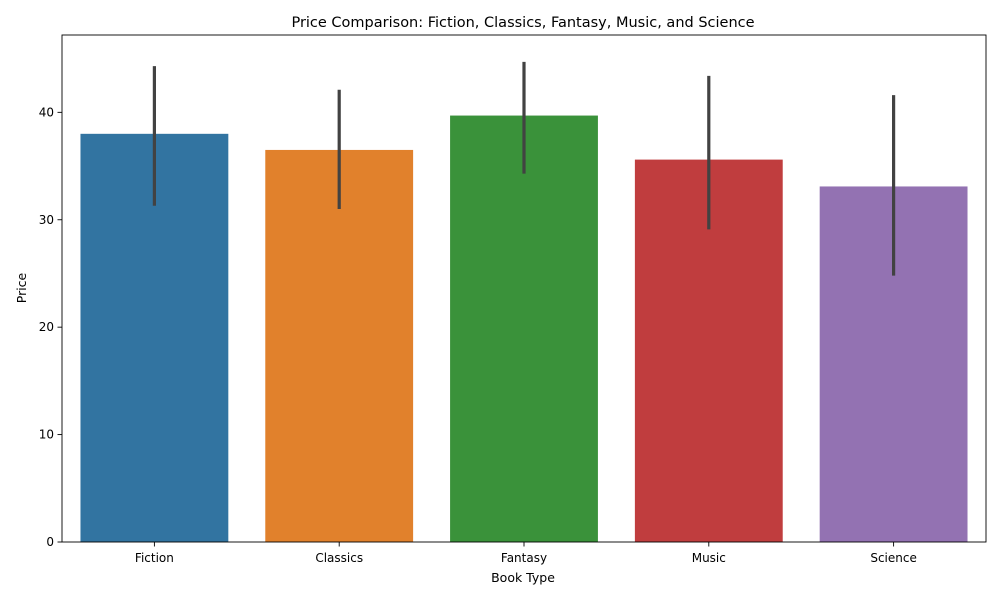 The image size is (1000, 600). I want to click on x-tick-label: Classics, so click(339, 558).